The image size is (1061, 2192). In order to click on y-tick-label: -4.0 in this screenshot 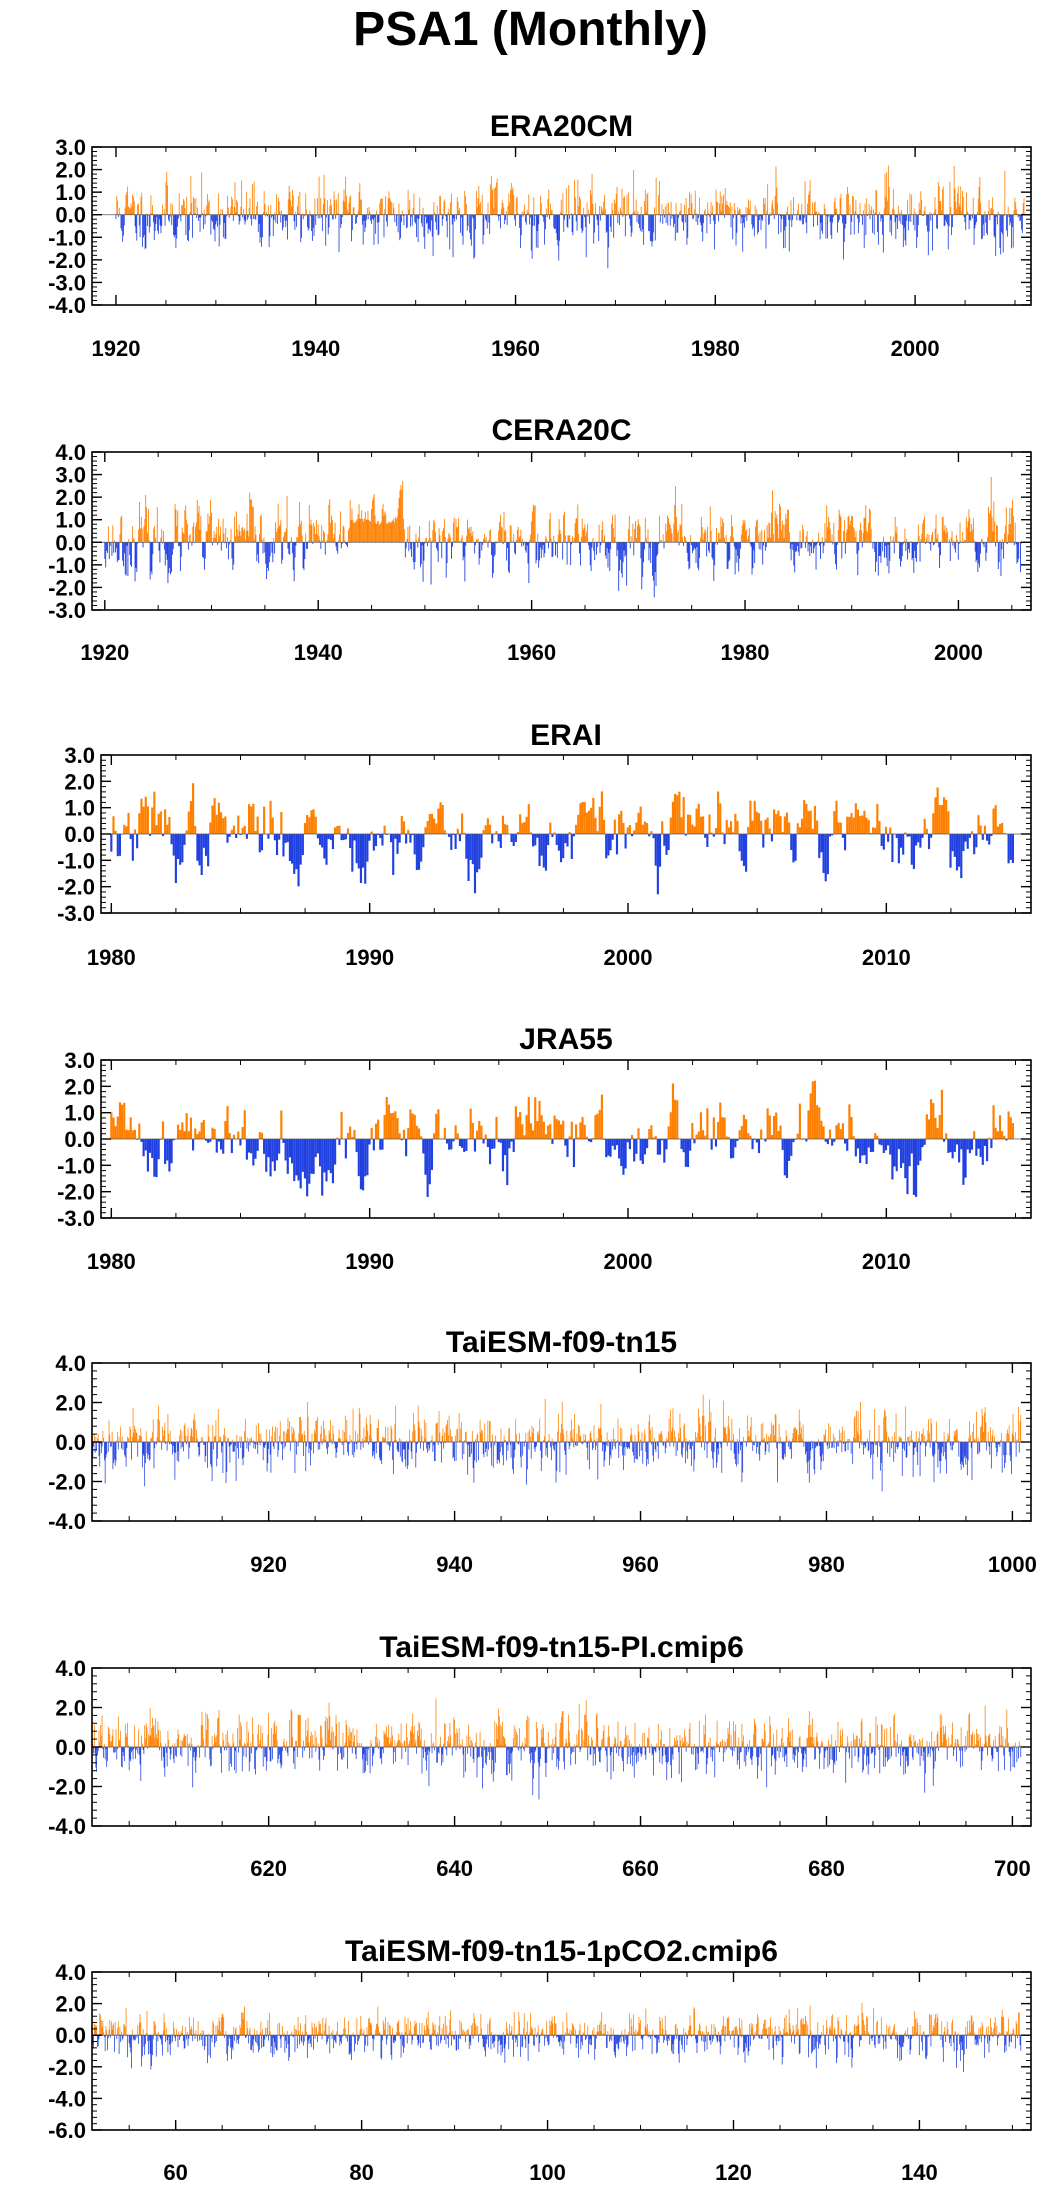, I will do `click(67, 1521)`.